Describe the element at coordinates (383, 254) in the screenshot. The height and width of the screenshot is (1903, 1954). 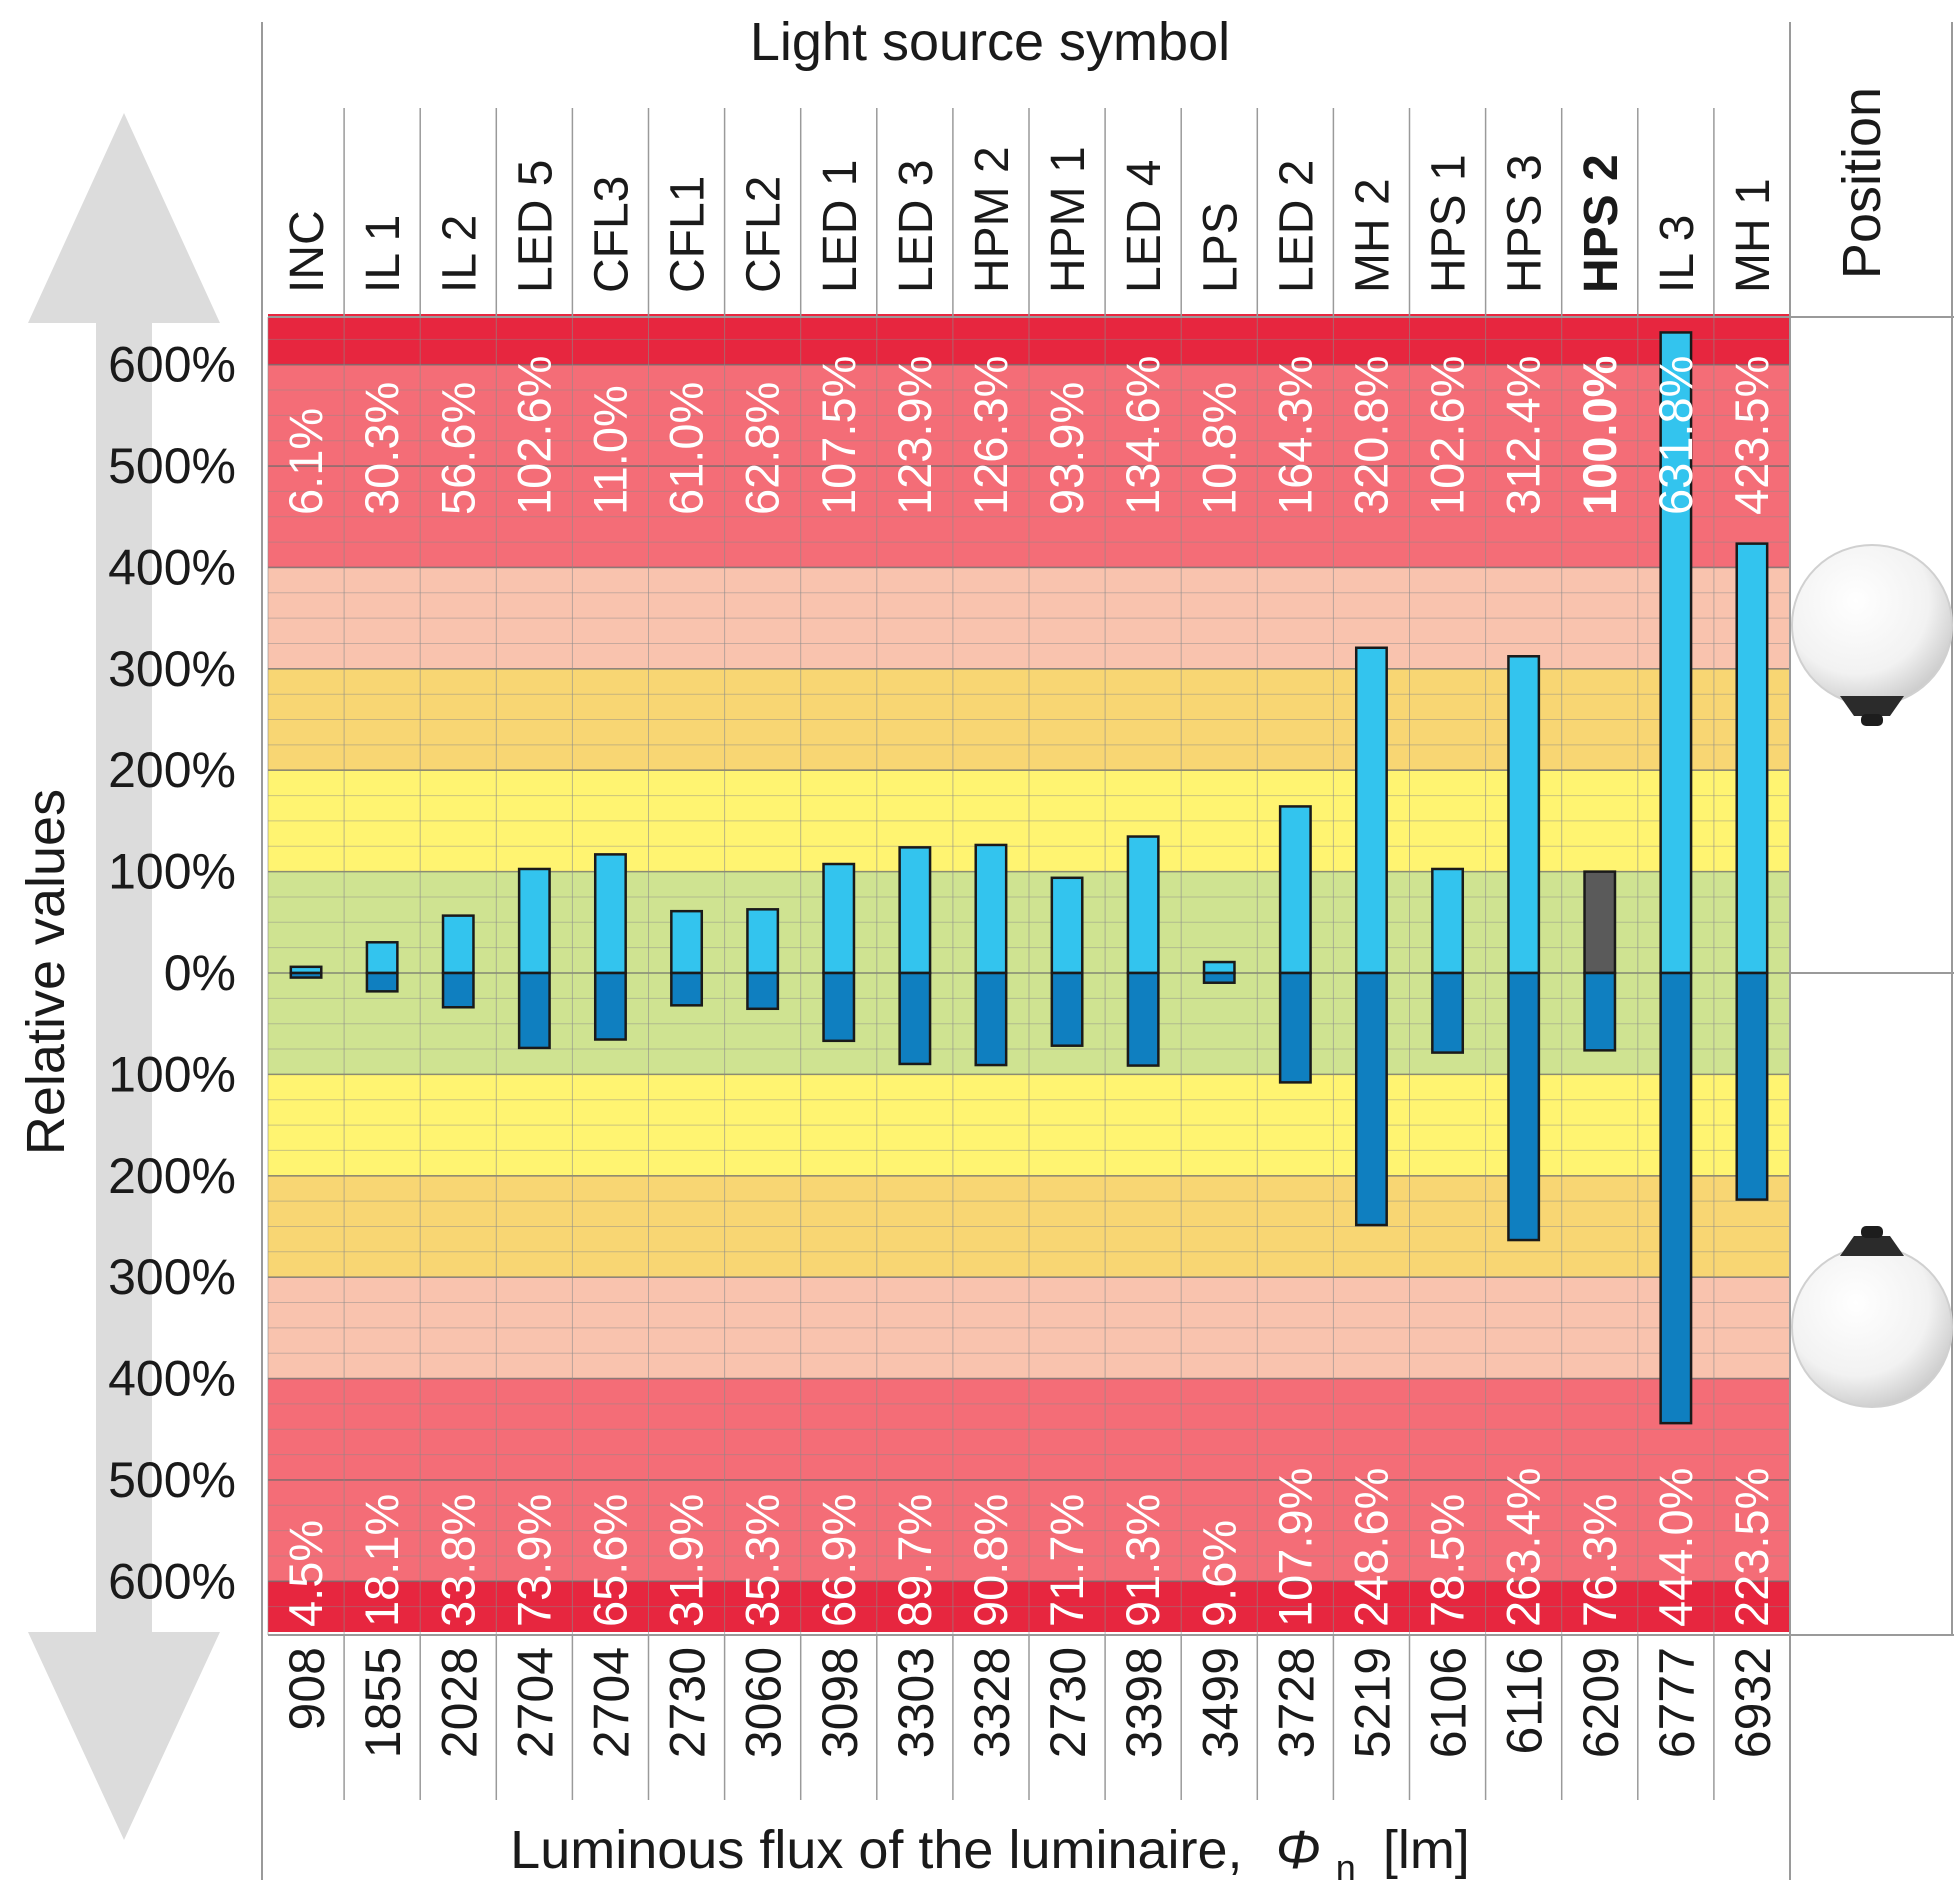
I see `category-label: IL 1` at that location.